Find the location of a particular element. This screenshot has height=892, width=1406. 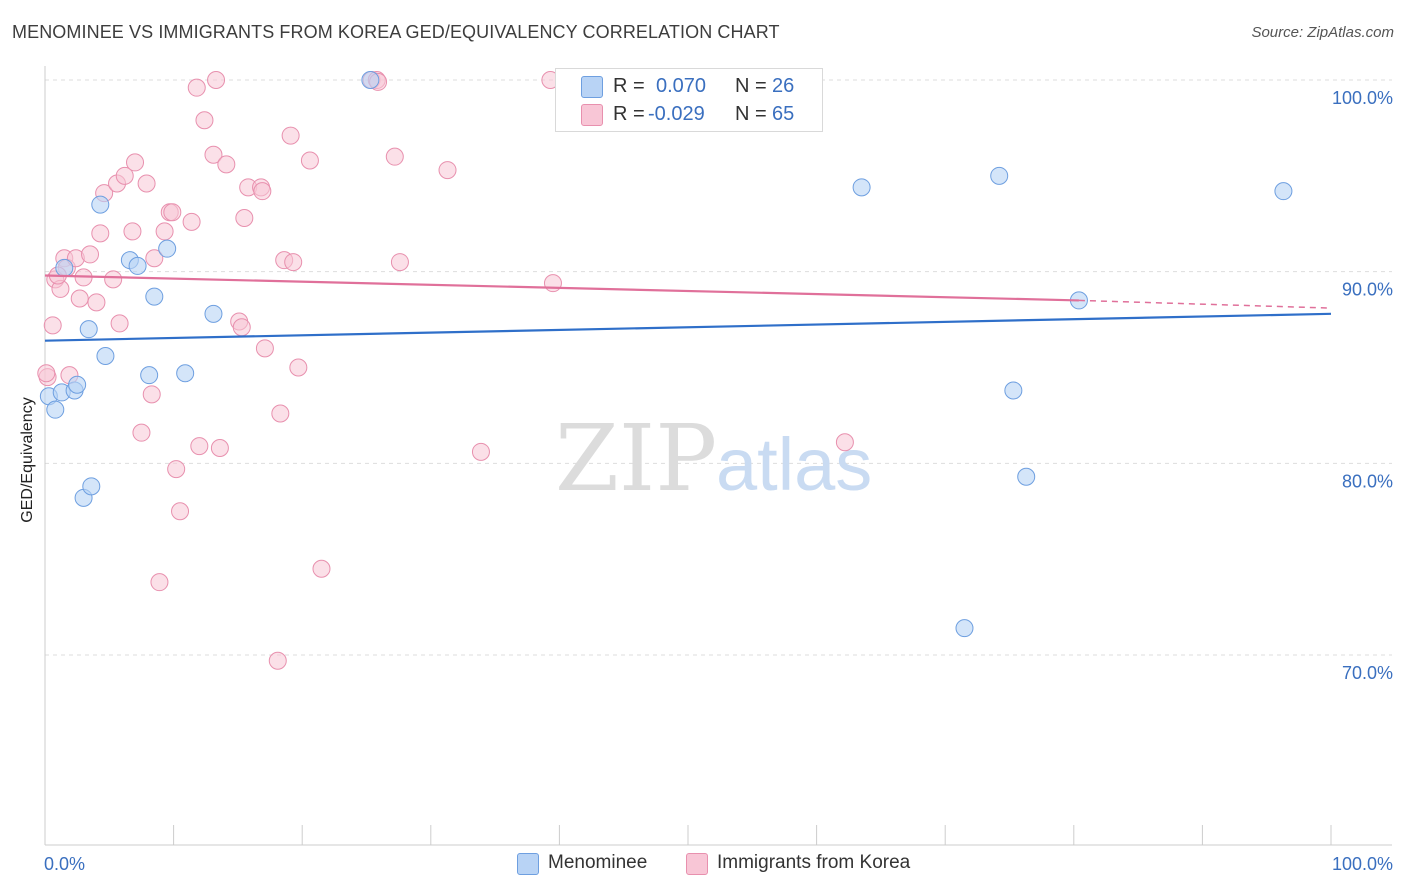

y-tick-label: 80.0% is located at coordinates (1367, 481).